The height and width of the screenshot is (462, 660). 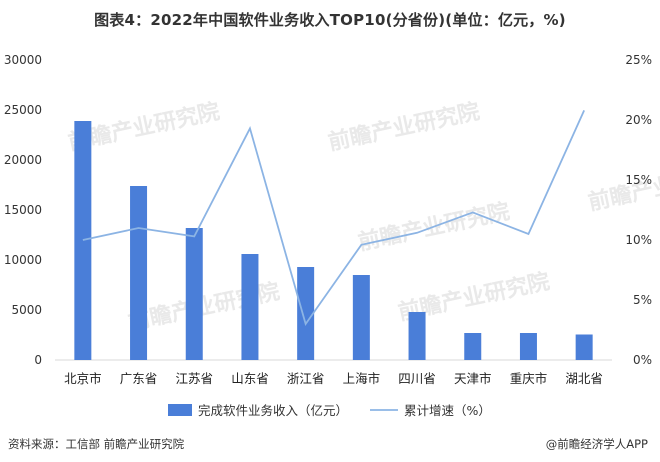 What do you see at coordinates (96, 444) in the screenshot?
I see `source-note: 资料来源：工信部 前瞻产业研究院` at bounding box center [96, 444].